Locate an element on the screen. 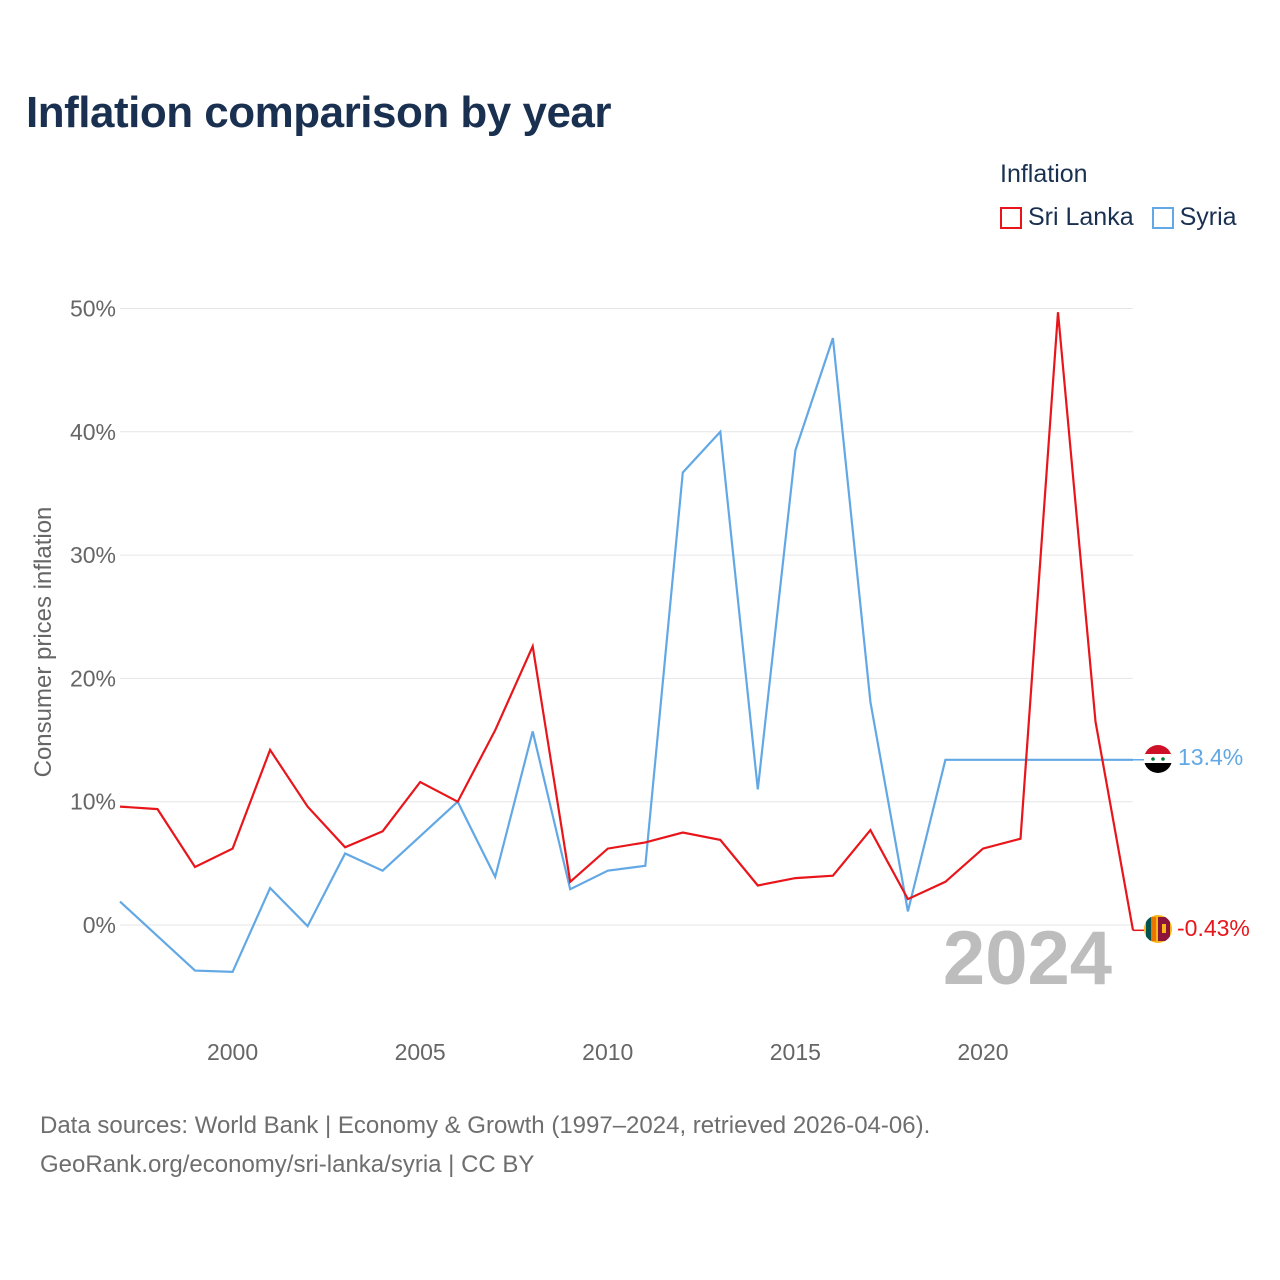  legend-label-syria: Syria is located at coordinates (1208, 217).